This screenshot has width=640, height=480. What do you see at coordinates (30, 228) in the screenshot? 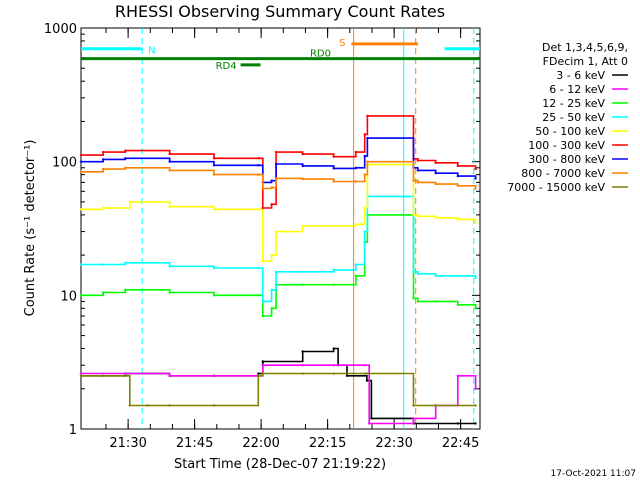
I see `y-axis-label: Count Rate (s⁻¹ detector⁻¹)` at bounding box center [30, 228].